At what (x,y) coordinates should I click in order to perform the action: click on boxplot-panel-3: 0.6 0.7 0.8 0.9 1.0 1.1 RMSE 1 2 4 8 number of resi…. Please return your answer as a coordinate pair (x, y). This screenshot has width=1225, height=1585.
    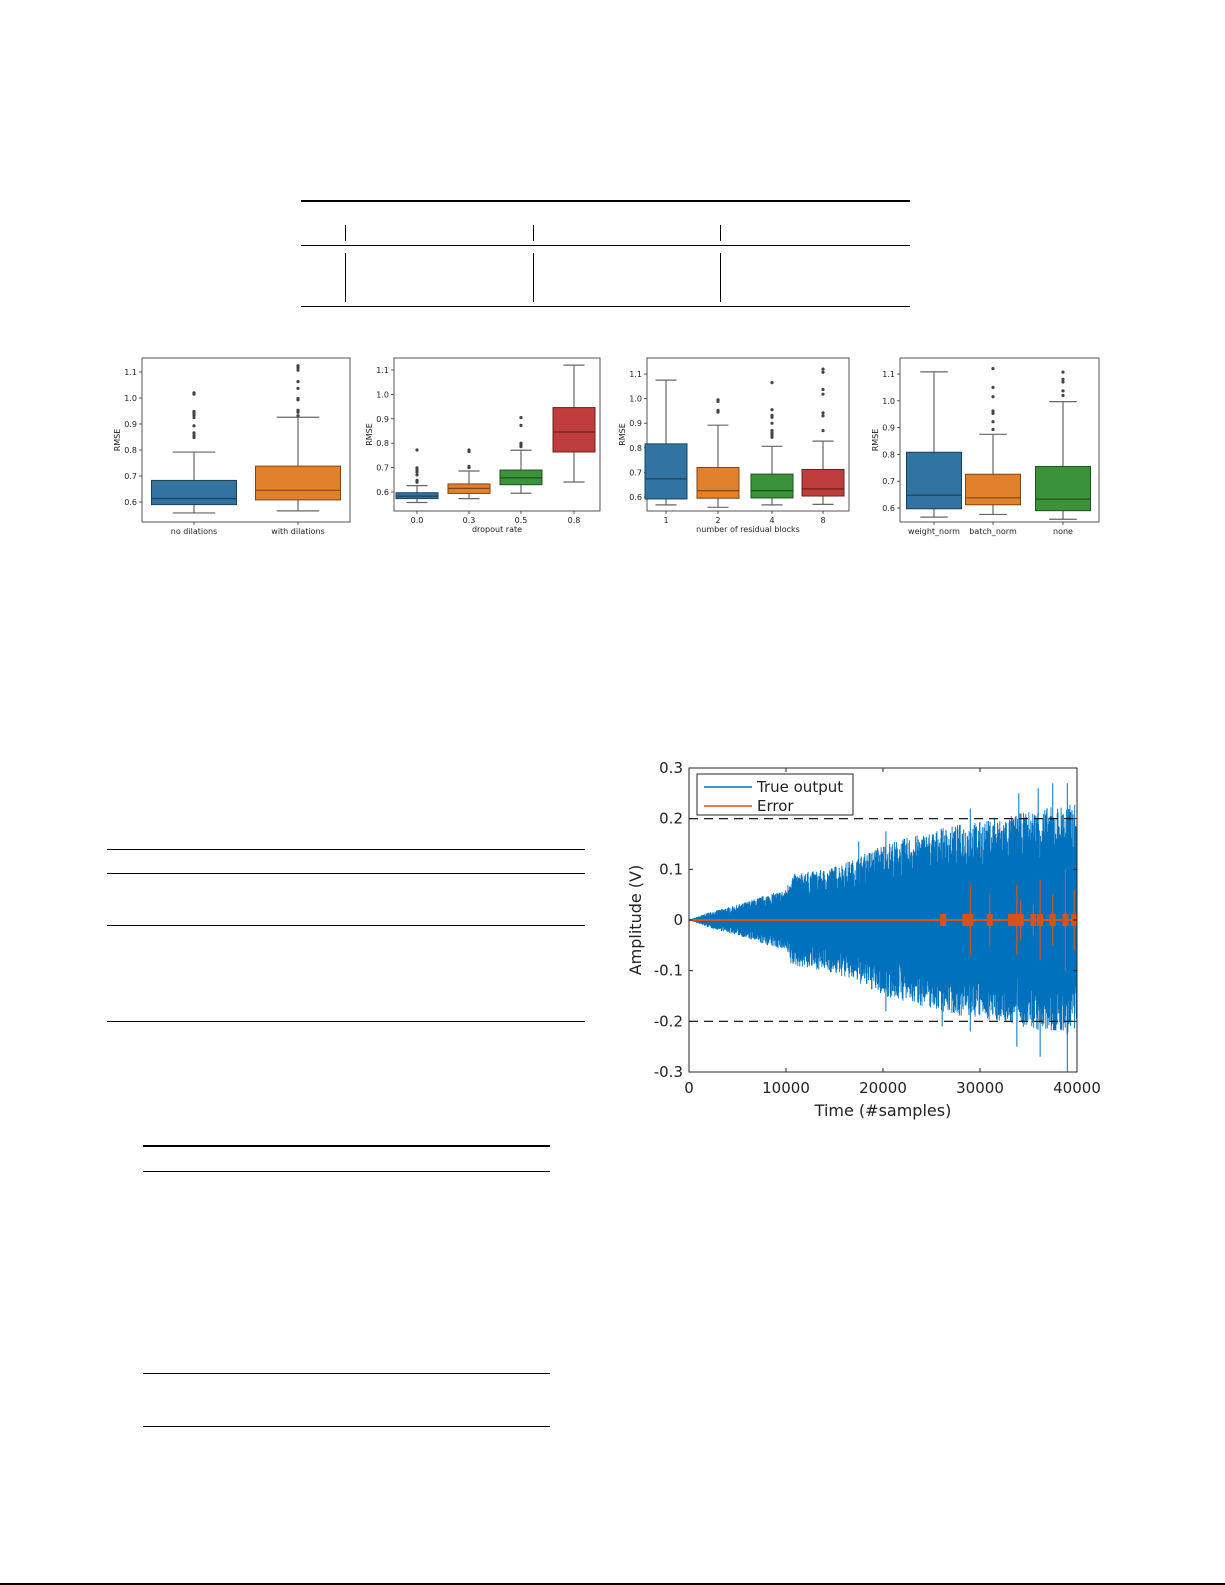
    Looking at the image, I should click on (734, 445).